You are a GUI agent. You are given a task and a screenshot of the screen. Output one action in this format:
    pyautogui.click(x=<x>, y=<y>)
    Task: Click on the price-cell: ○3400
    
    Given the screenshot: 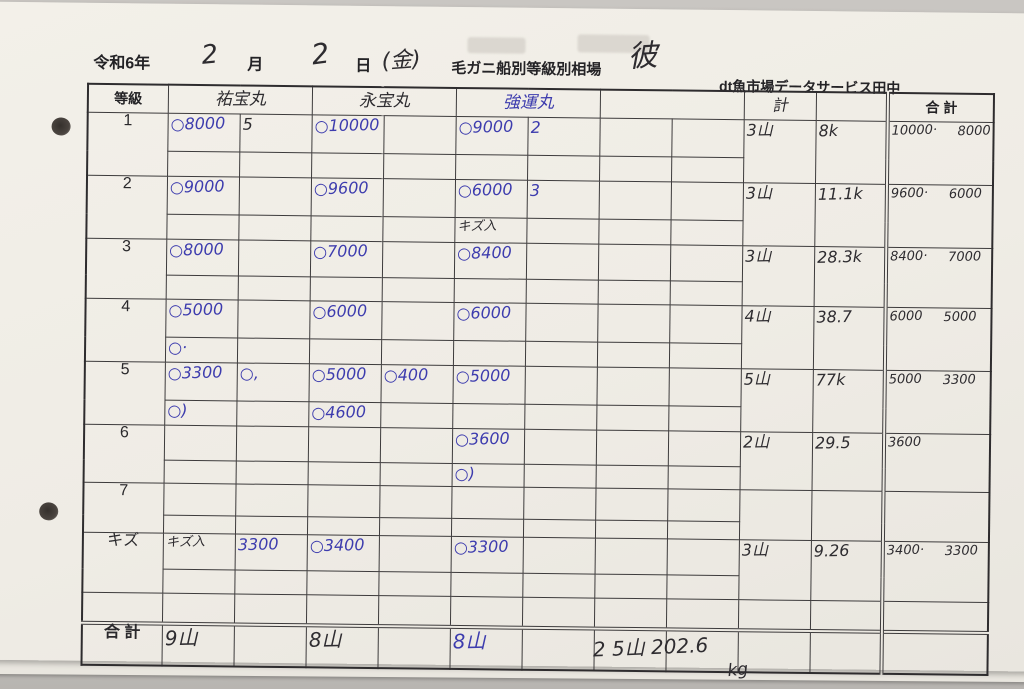 What is the action you would take?
    pyautogui.click(x=337, y=545)
    